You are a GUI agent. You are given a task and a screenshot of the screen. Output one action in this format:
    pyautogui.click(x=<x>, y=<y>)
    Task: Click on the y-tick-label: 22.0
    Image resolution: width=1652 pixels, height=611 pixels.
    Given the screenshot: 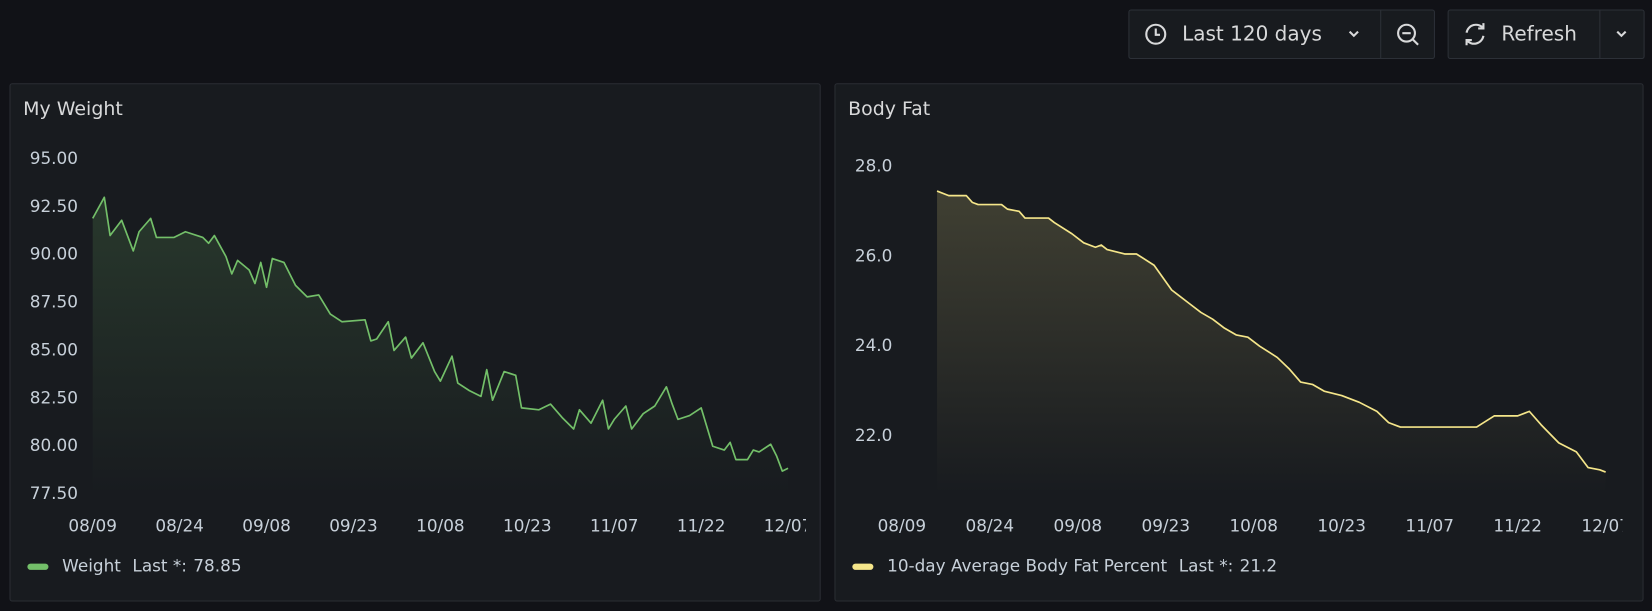 What is the action you would take?
    pyautogui.click(x=874, y=435)
    